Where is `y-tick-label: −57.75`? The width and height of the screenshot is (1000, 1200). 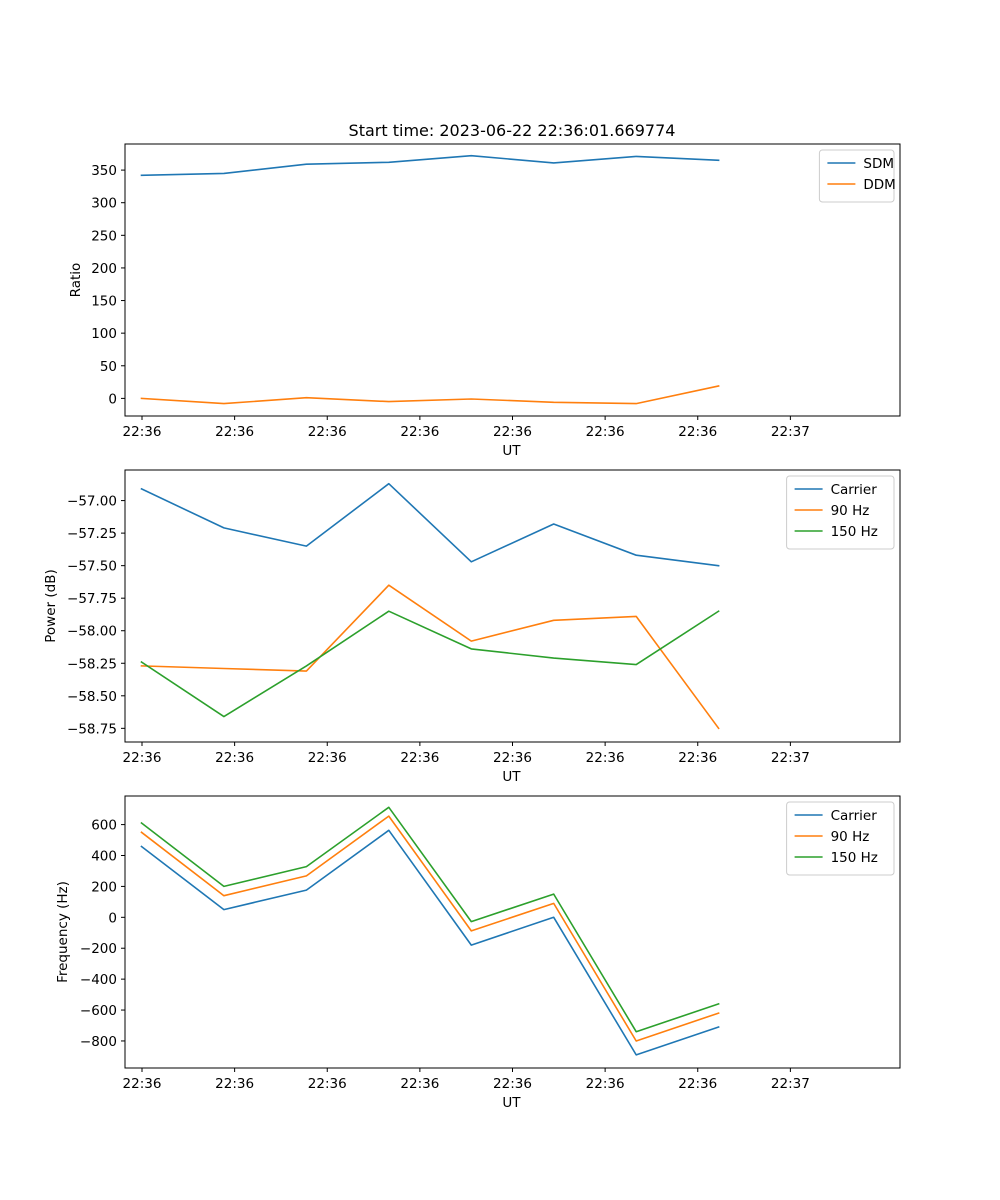 y-tick-label: −57.75 is located at coordinates (92, 599).